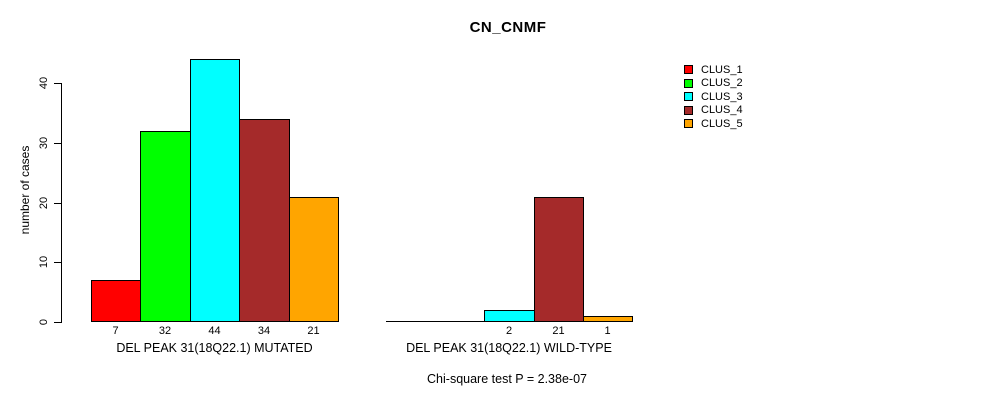 Image resolution: width=990 pixels, height=400 pixels. Describe the element at coordinates (722, 83) in the screenshot. I see `legend-label: CLUS_2` at that location.